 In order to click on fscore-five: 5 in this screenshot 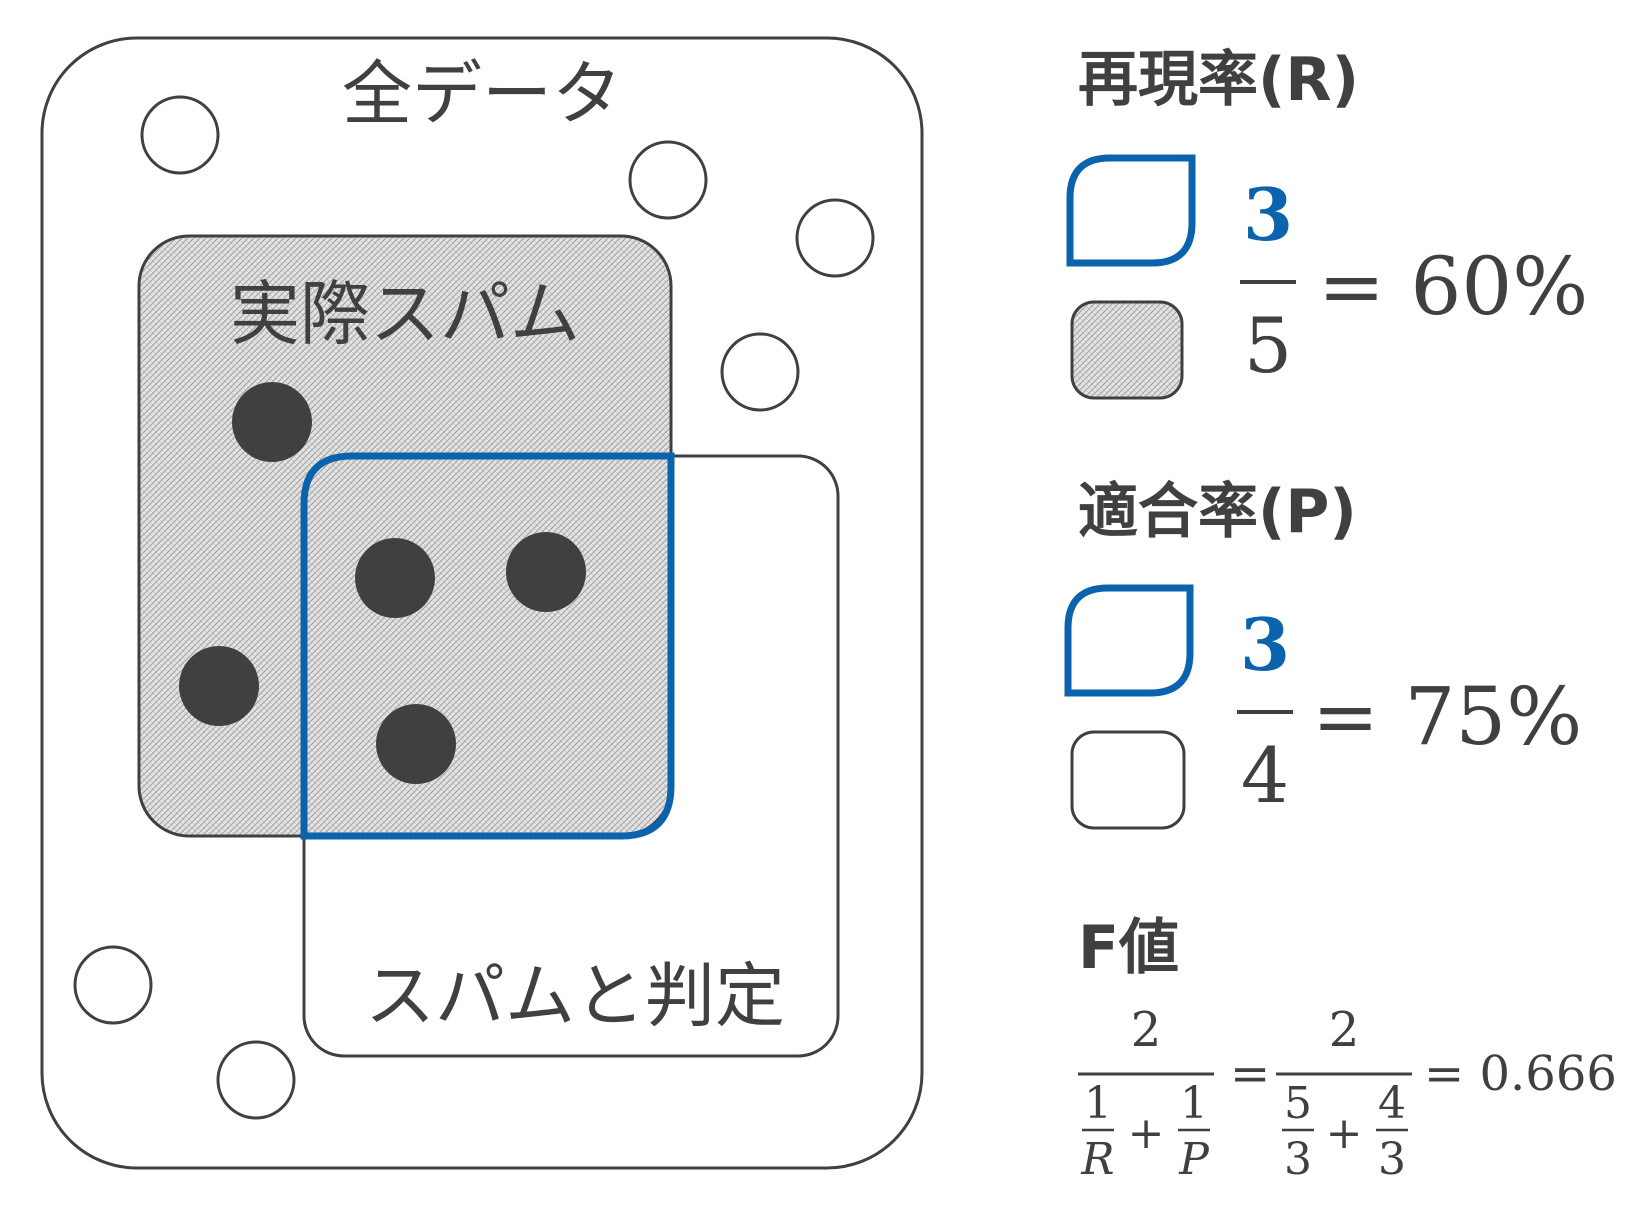, I will do `click(1298, 1103)`.